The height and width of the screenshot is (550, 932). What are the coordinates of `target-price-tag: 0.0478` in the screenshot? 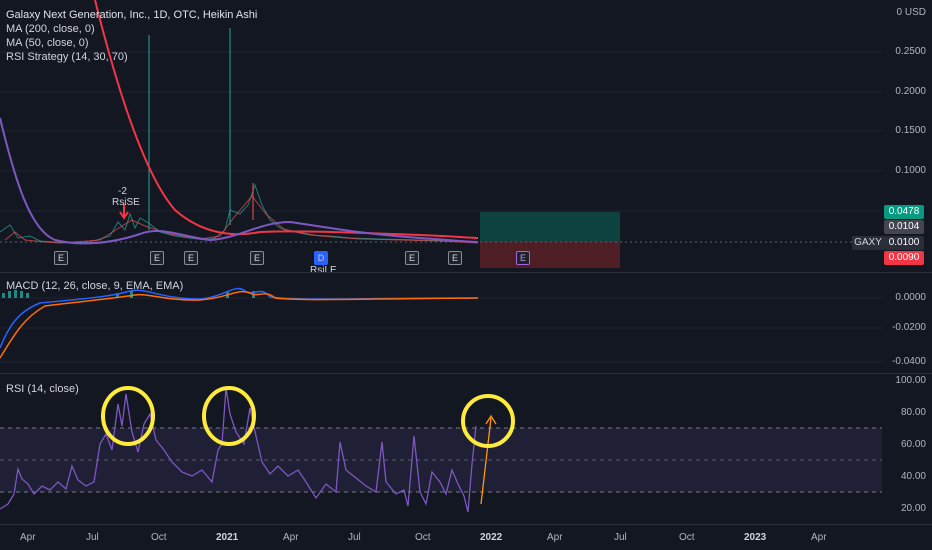 It's located at (904, 212).